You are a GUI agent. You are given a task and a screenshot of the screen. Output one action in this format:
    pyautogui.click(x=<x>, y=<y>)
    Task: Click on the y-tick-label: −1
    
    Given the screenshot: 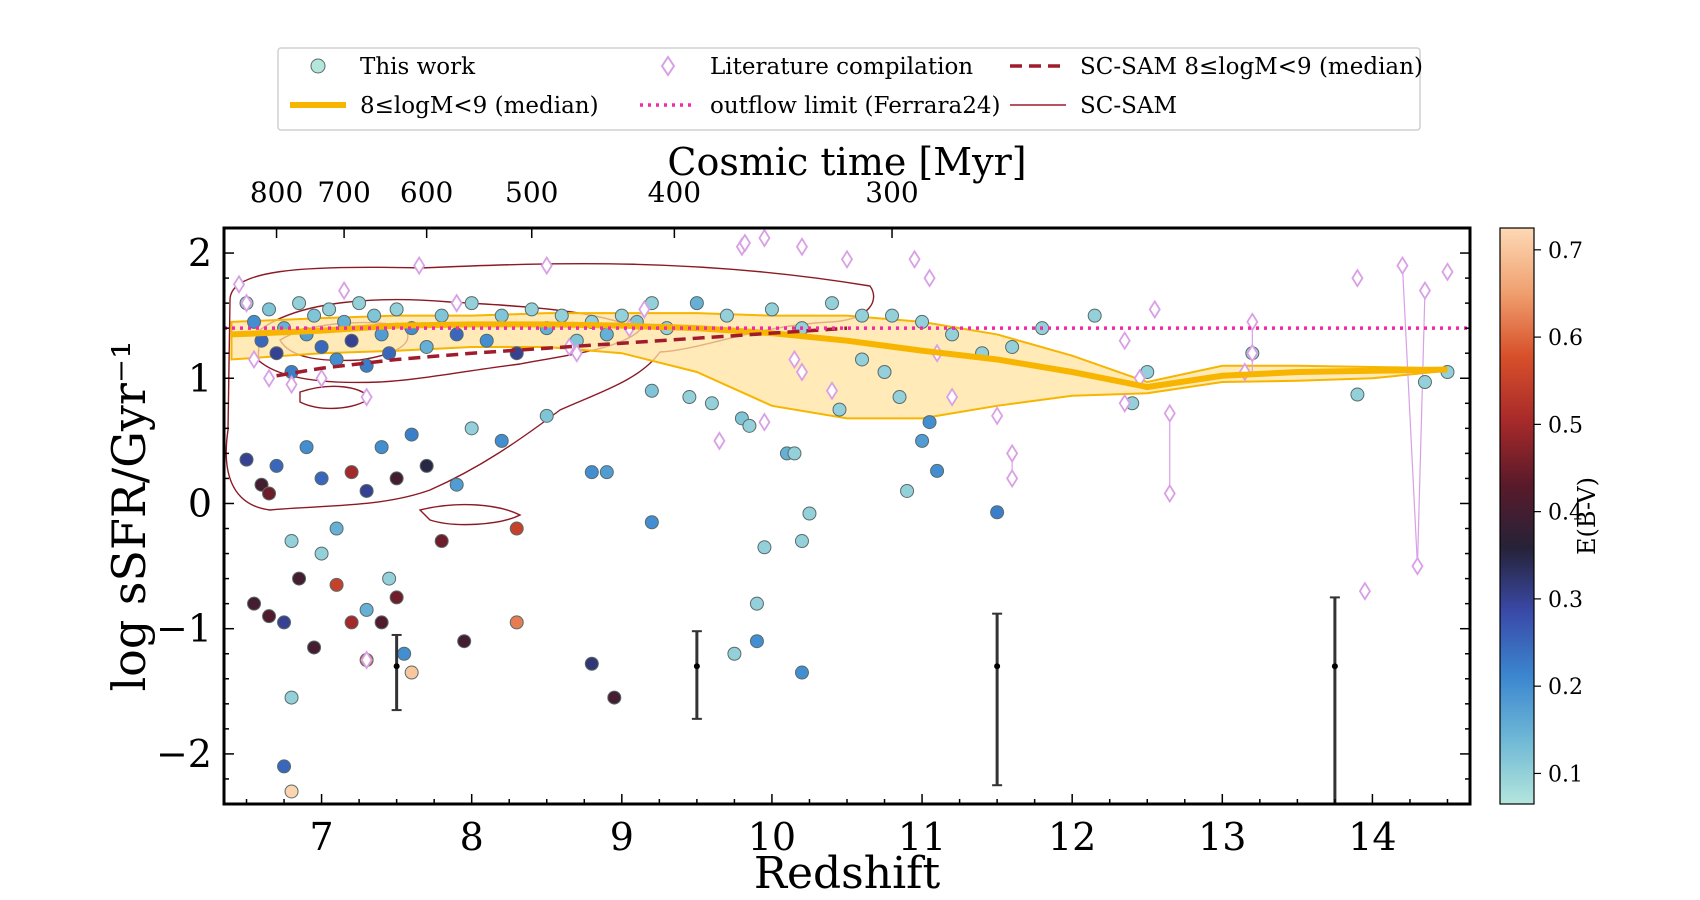 What is the action you would take?
    pyautogui.click(x=184, y=629)
    